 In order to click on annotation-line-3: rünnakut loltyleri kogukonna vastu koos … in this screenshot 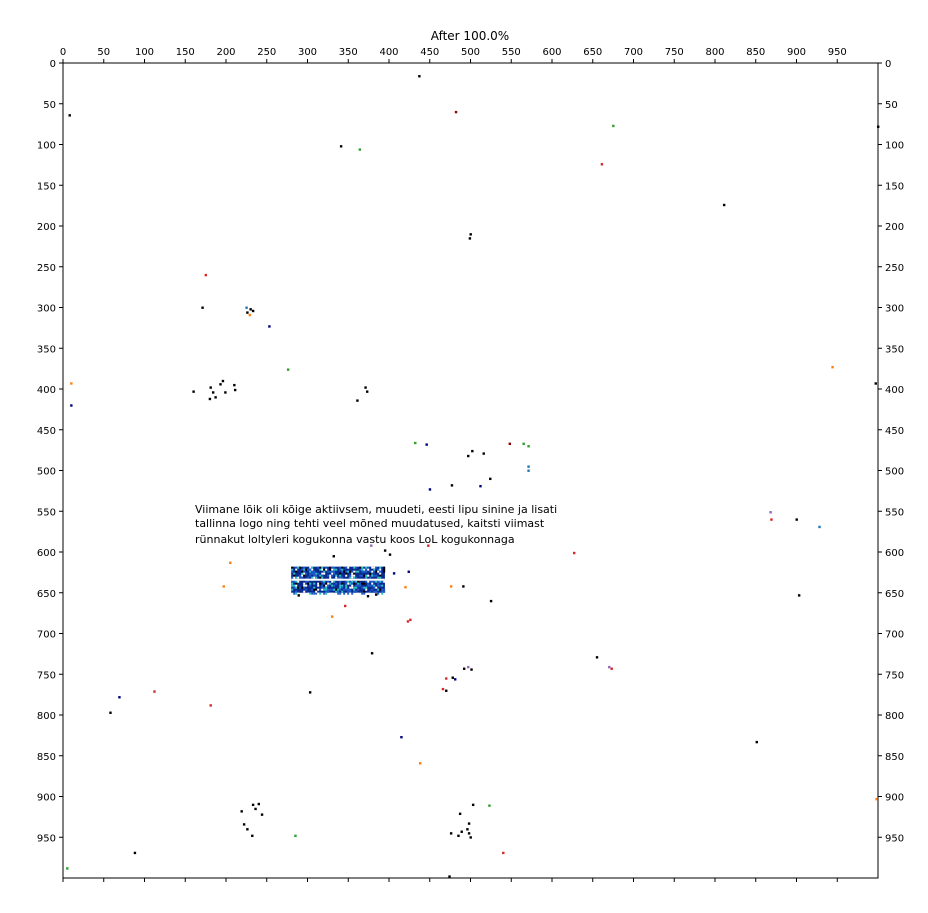, I will do `click(355, 539)`.